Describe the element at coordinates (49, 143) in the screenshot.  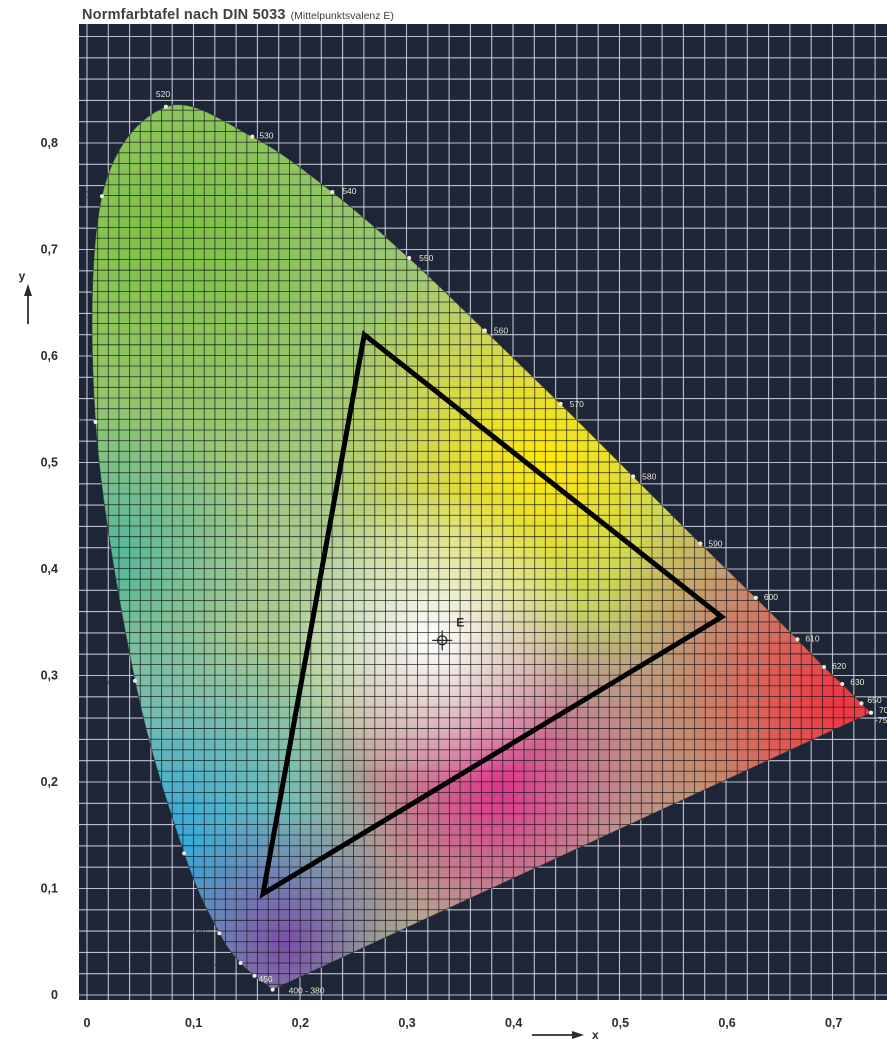
I see `y-tick-label: 0,8` at that location.